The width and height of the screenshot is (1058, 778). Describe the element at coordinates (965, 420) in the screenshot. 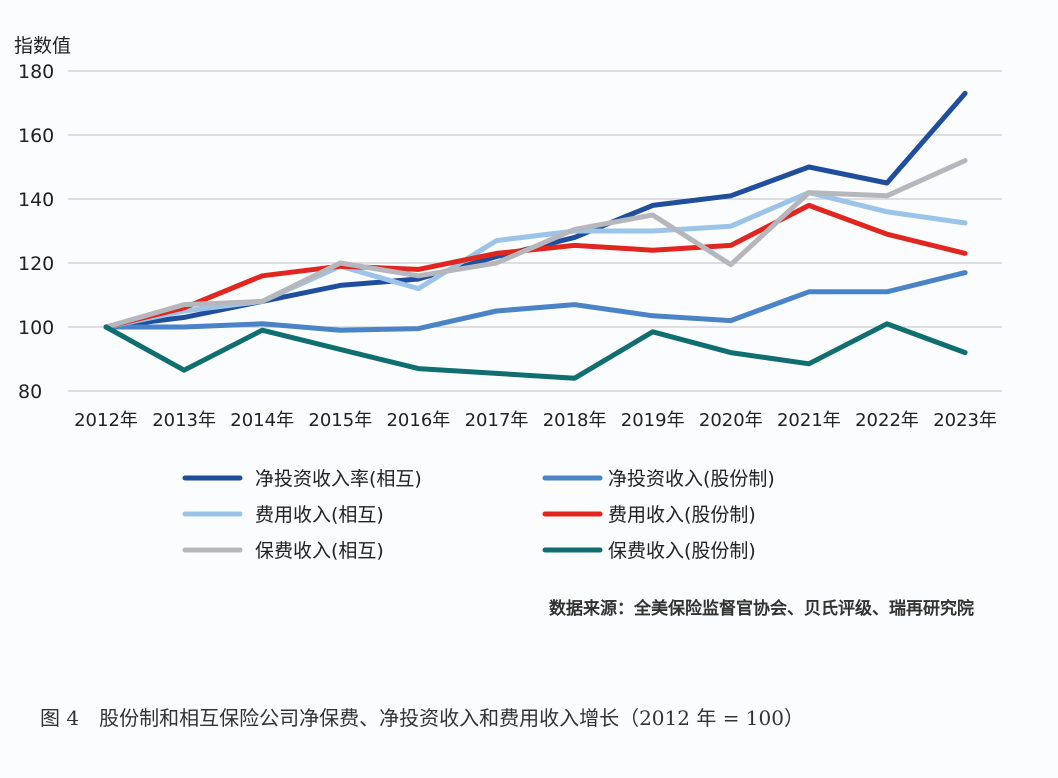

I see `x-tick-label: 2023年` at that location.